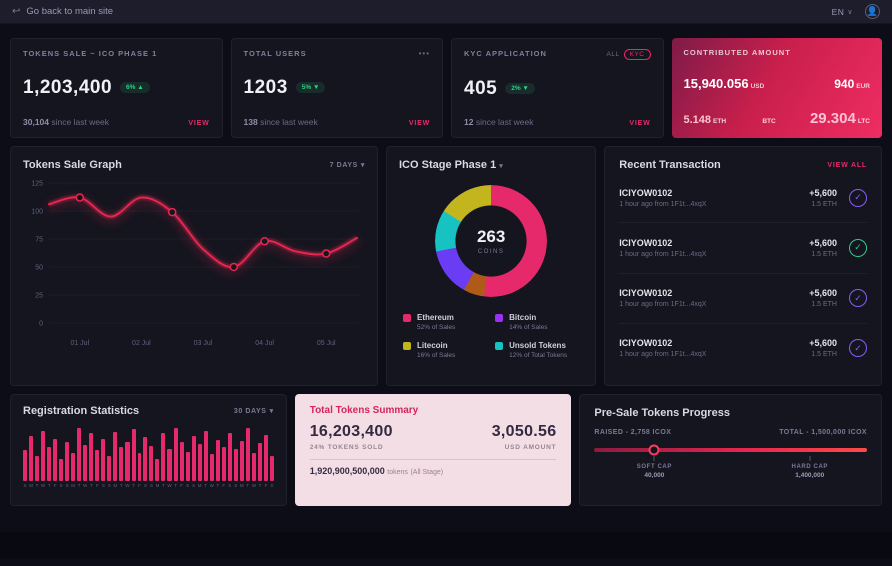 This screenshot has width=892, height=566. Describe the element at coordinates (838, 11) in the screenshot. I see `language-label: EN` at that location.